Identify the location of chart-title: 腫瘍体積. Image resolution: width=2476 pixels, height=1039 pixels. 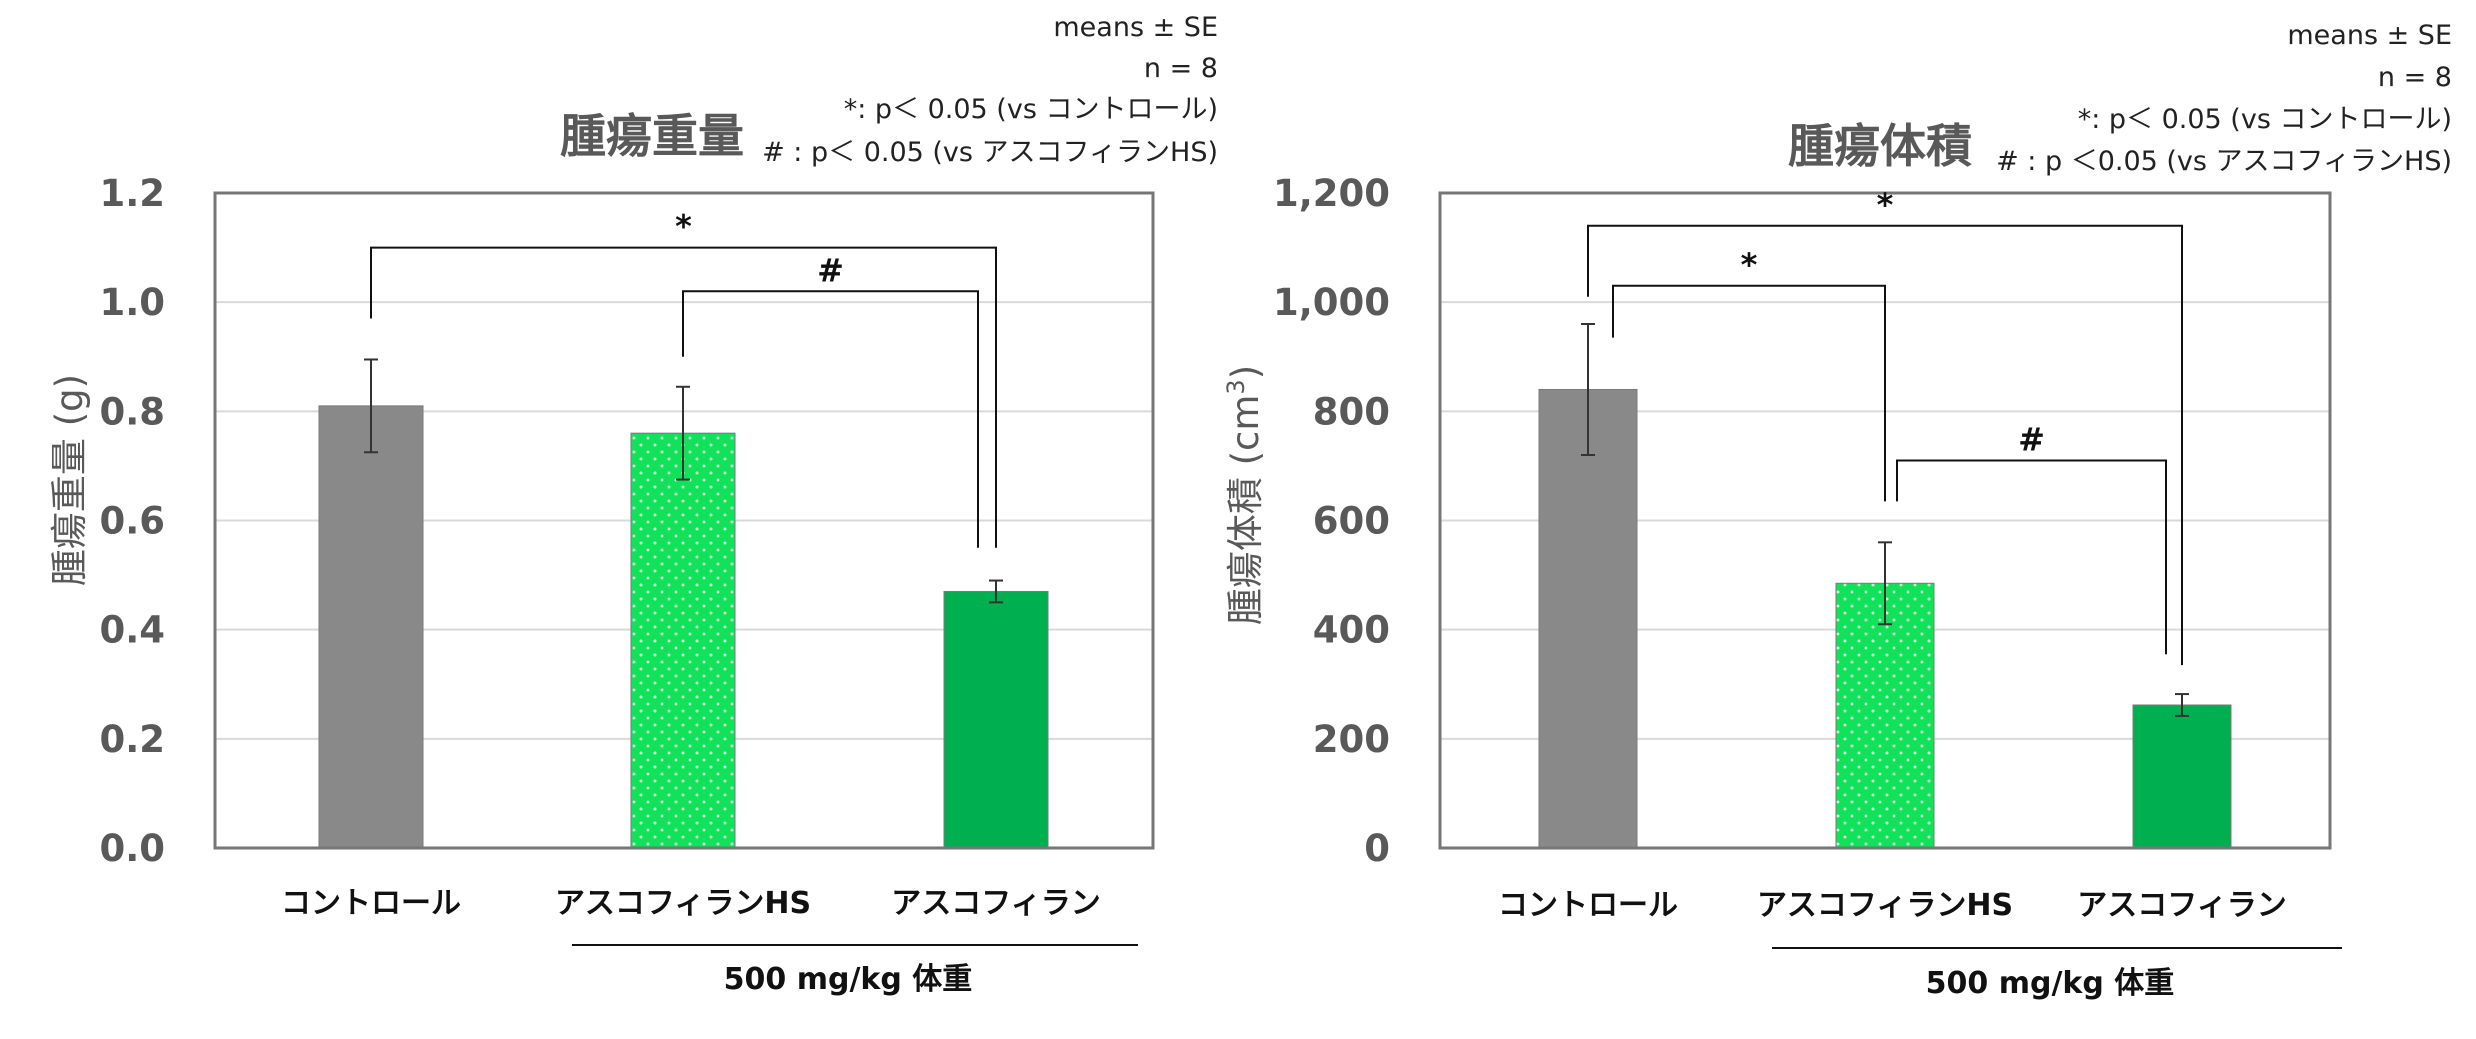
(1880, 146).